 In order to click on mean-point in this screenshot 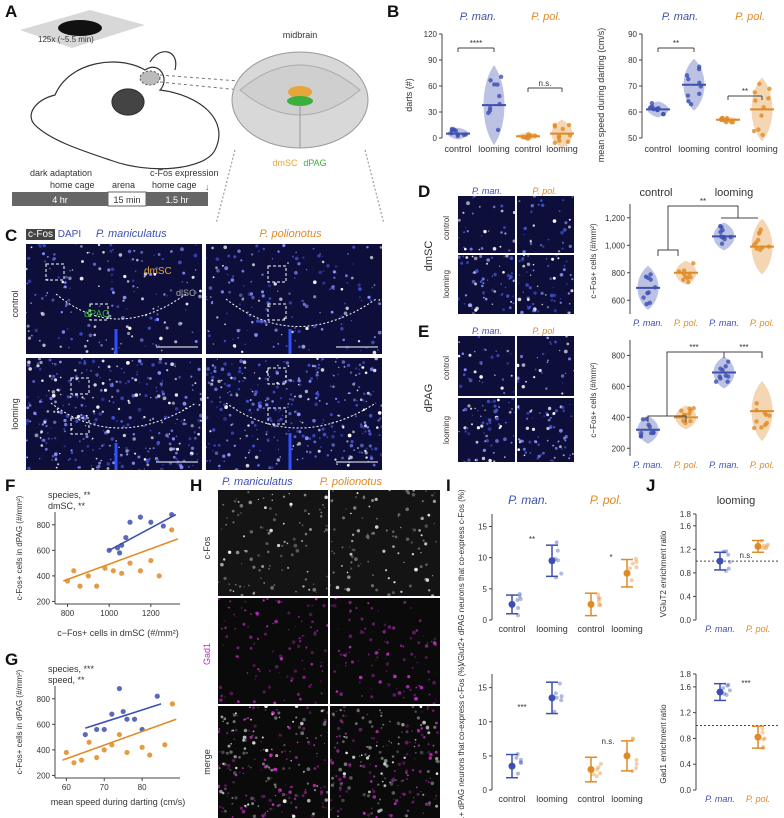, I will do `click(591, 770)`.